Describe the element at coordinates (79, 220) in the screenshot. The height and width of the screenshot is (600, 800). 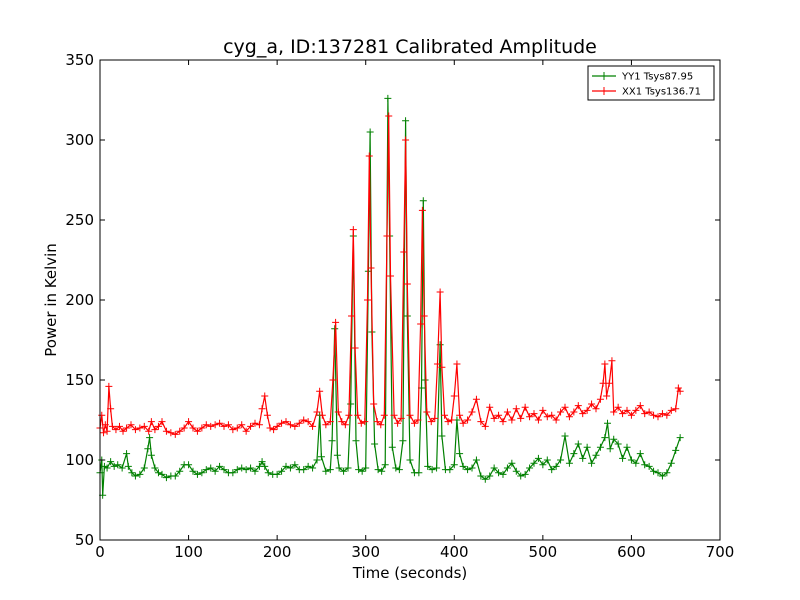
I see `y-tick-label: 250` at that location.